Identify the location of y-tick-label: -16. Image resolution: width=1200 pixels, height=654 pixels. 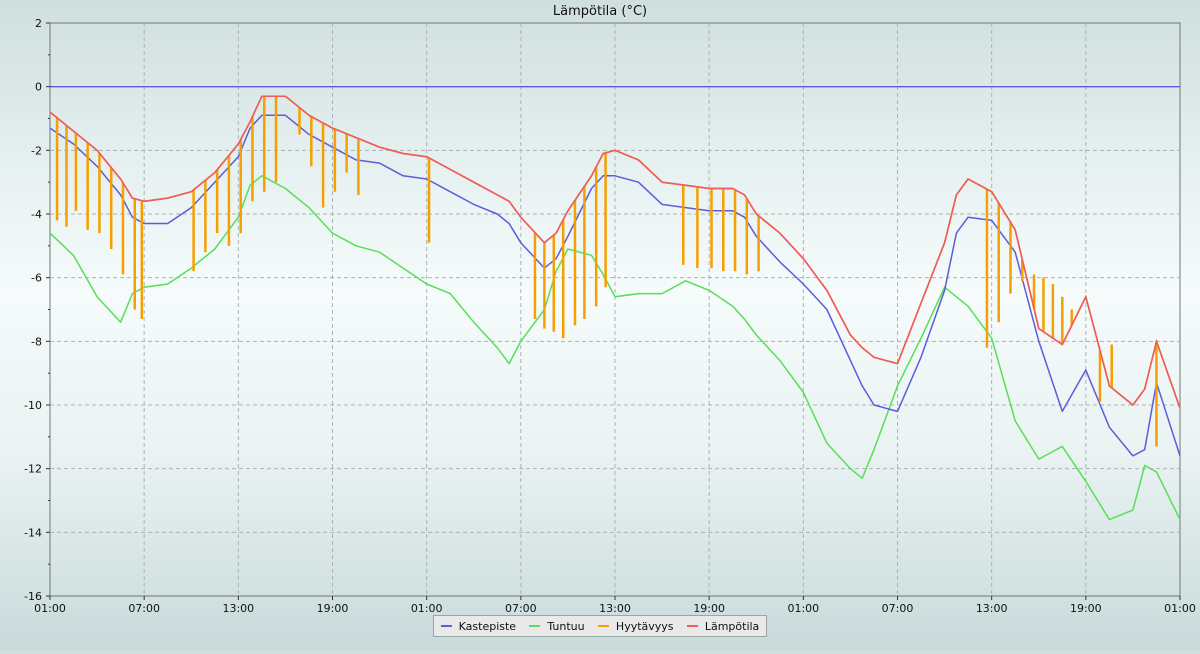
(33, 596).